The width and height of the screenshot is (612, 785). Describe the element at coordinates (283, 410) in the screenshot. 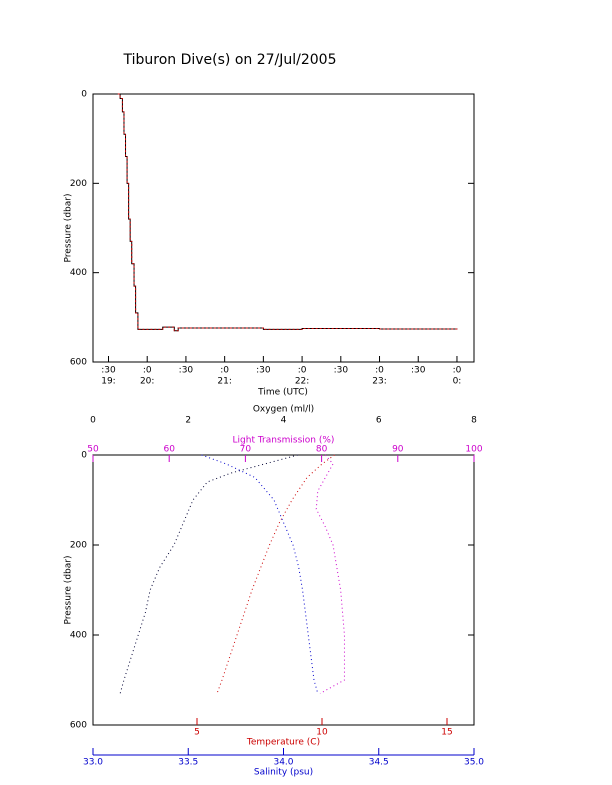

I see `axis-label: Oxygen (ml/l)` at that location.